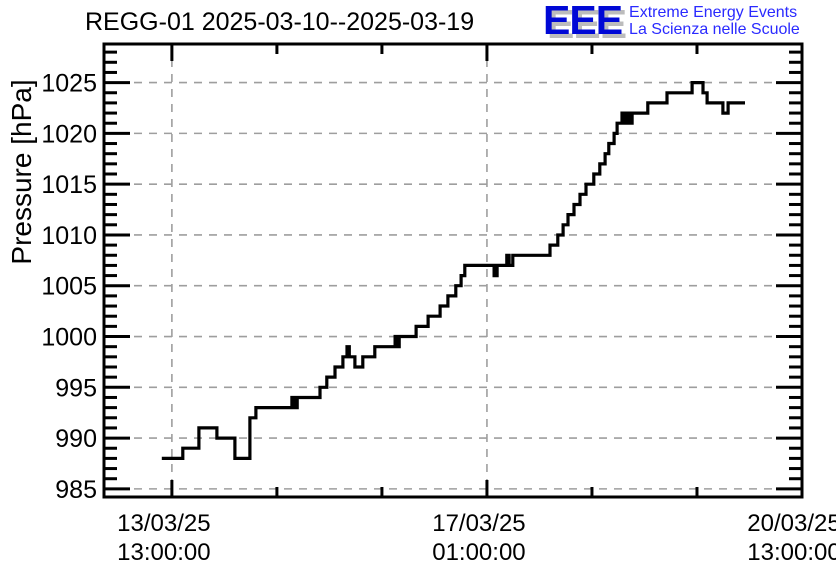 The image size is (836, 572). I want to click on x-tick-date-label: 13/03/25, so click(163, 523).